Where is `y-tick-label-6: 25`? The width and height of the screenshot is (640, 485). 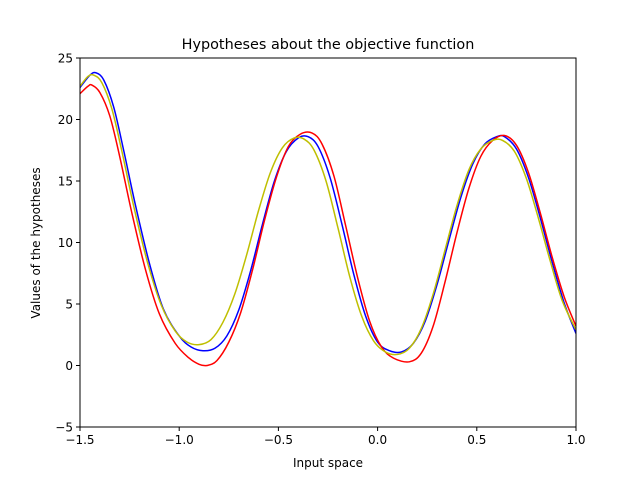 y-tick-label-6: 25 is located at coordinates (65, 59).